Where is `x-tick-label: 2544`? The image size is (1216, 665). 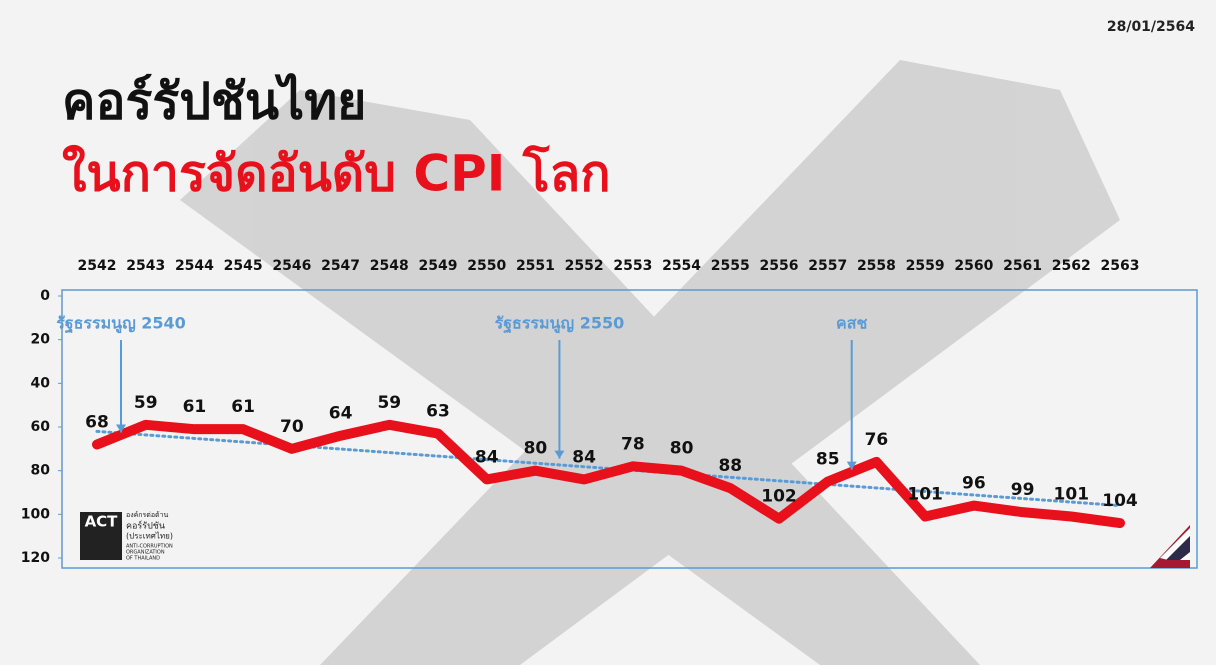 x-tick-label: 2544 is located at coordinates (194, 266).